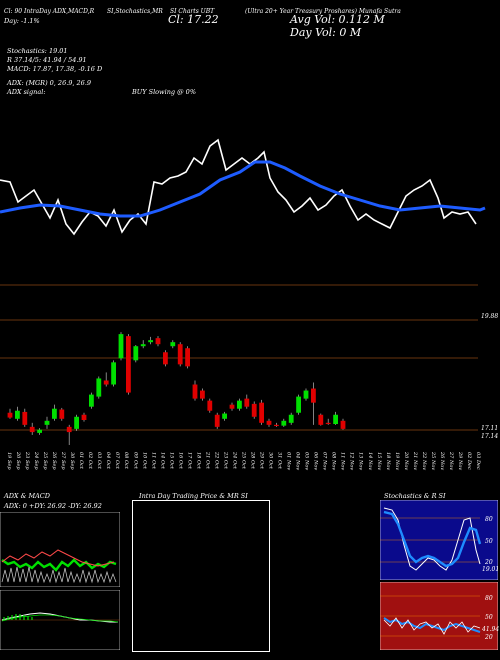 This screenshot has width=500, height=660. Describe the element at coordinates (326, 32) in the screenshot. I see `day-volume: Day Vol: 0 M` at that location.